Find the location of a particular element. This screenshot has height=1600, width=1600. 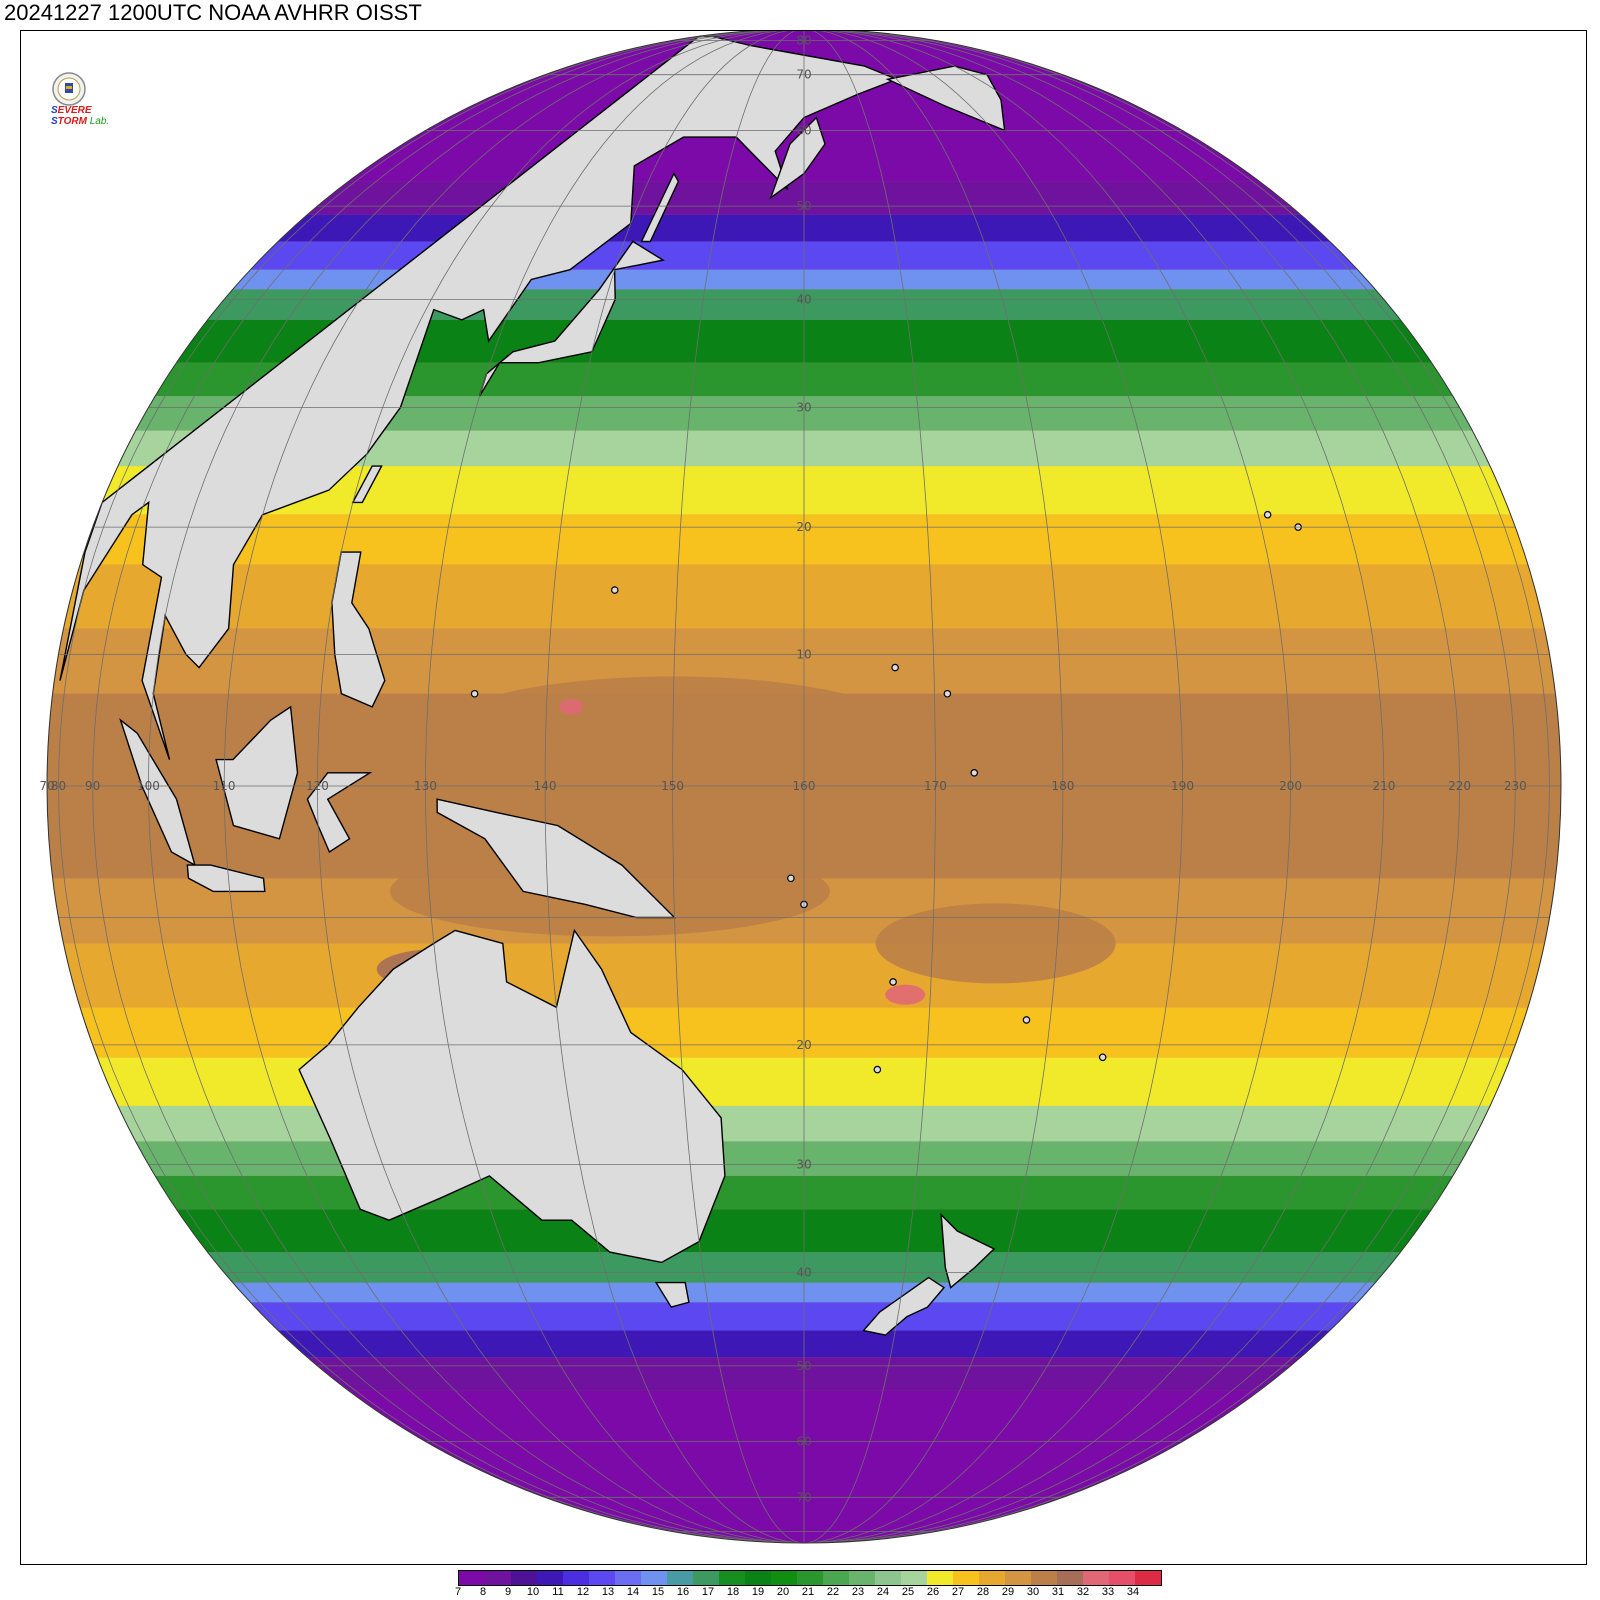

colorbar-tick-label: 11 is located at coordinates (558, 1592).